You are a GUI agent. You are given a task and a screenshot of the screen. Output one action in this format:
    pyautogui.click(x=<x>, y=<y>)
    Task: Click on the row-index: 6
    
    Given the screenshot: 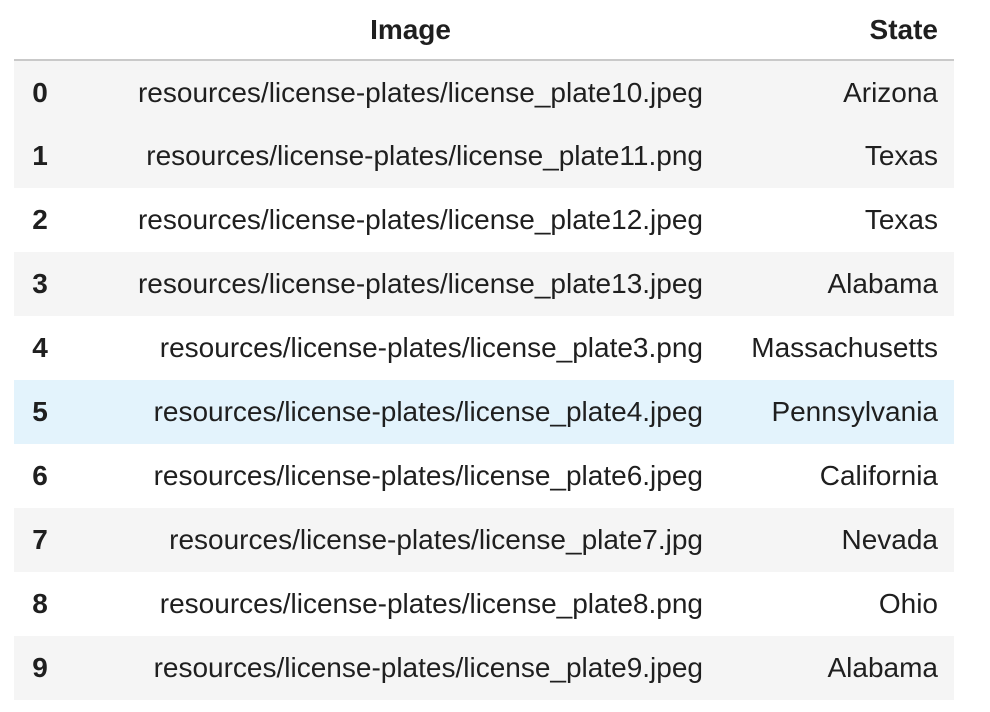 What is the action you would take?
    pyautogui.click(x=40, y=475)
    